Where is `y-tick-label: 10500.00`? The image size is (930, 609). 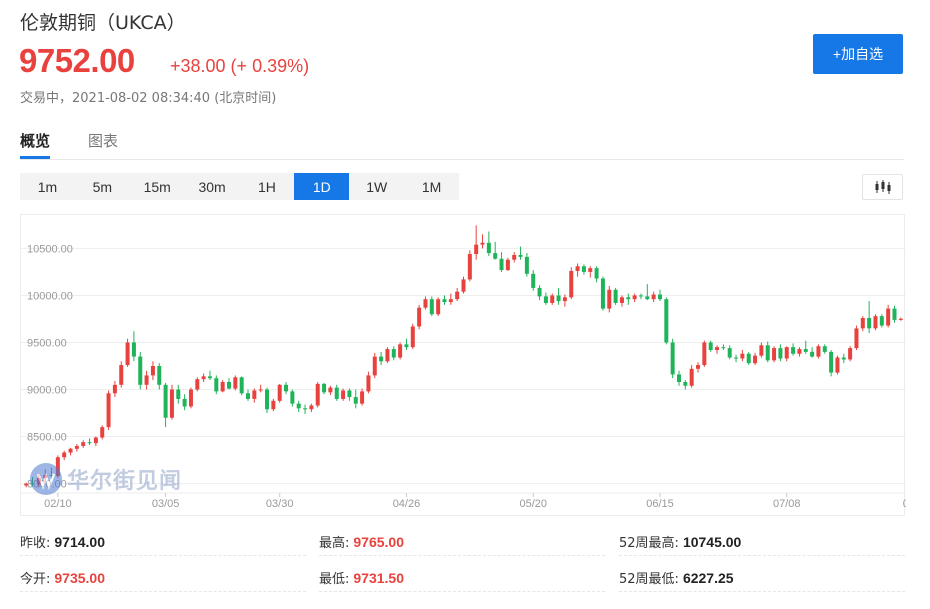
y-tick-label: 10500.00 is located at coordinates (50, 249).